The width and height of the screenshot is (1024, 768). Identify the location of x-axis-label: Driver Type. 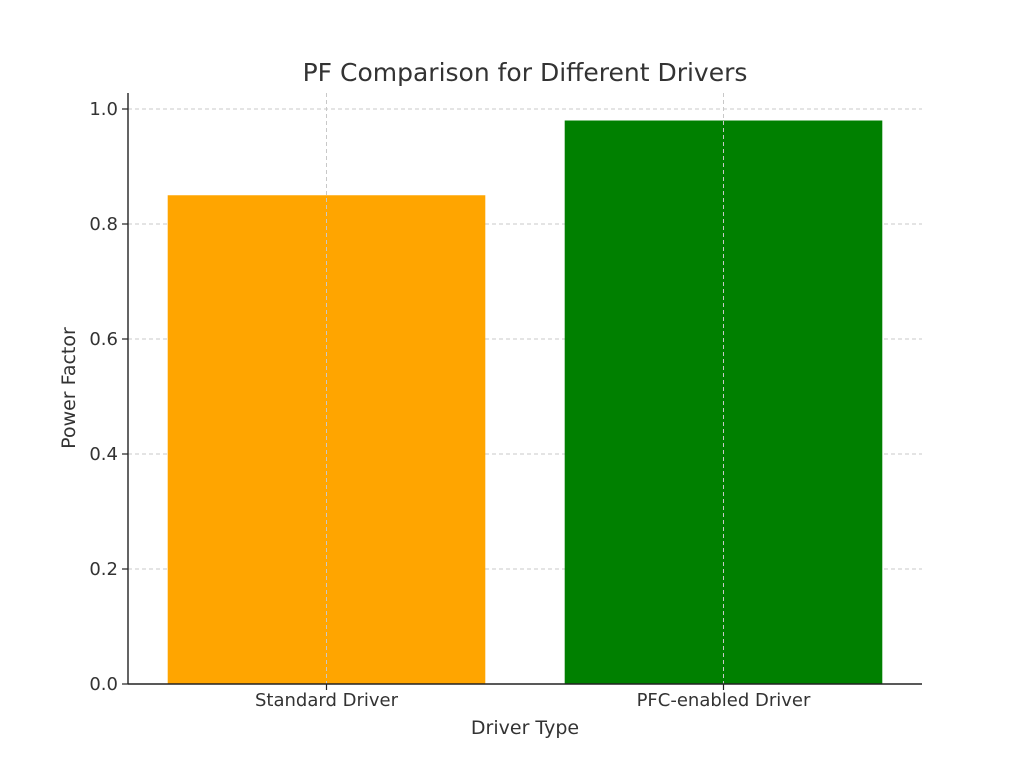
(525, 728).